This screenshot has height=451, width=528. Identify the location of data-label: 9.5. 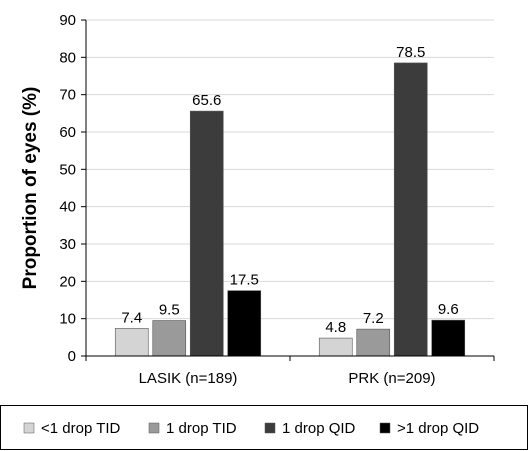
(169, 310).